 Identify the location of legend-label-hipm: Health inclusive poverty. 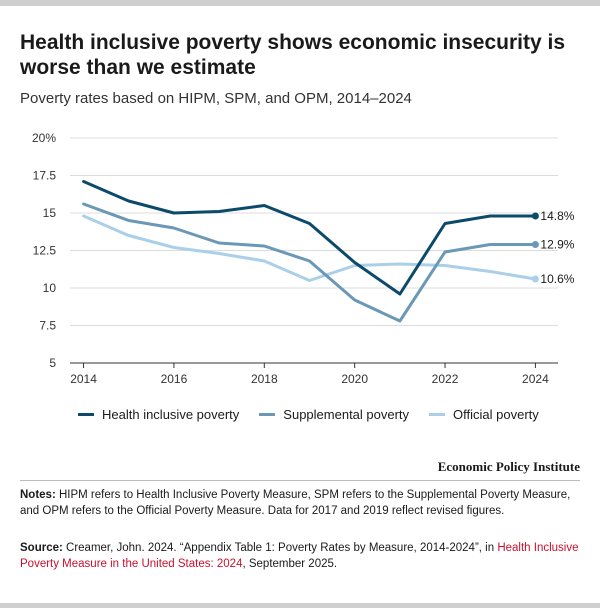
(171, 414).